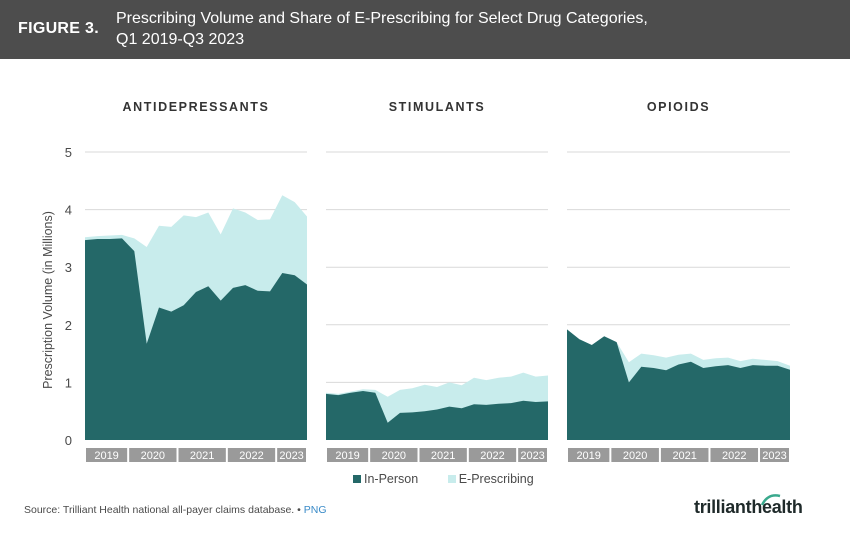  Describe the element at coordinates (196, 107) in the screenshot. I see `panel-title: ANTIDEPRESSANTS` at that location.